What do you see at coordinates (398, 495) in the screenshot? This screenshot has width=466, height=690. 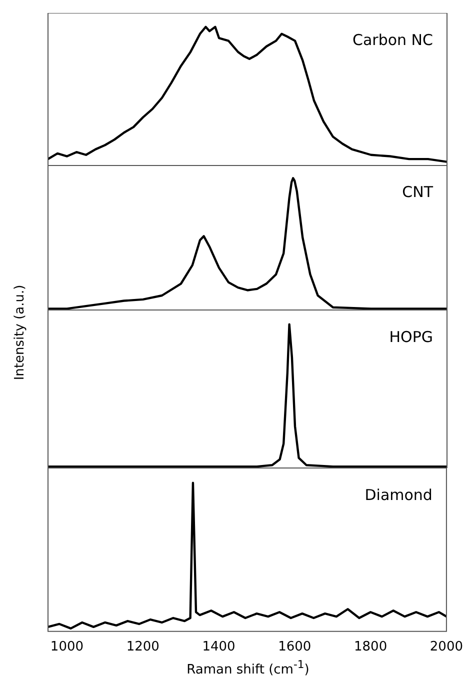 I see `text: Diamond` at bounding box center [398, 495].